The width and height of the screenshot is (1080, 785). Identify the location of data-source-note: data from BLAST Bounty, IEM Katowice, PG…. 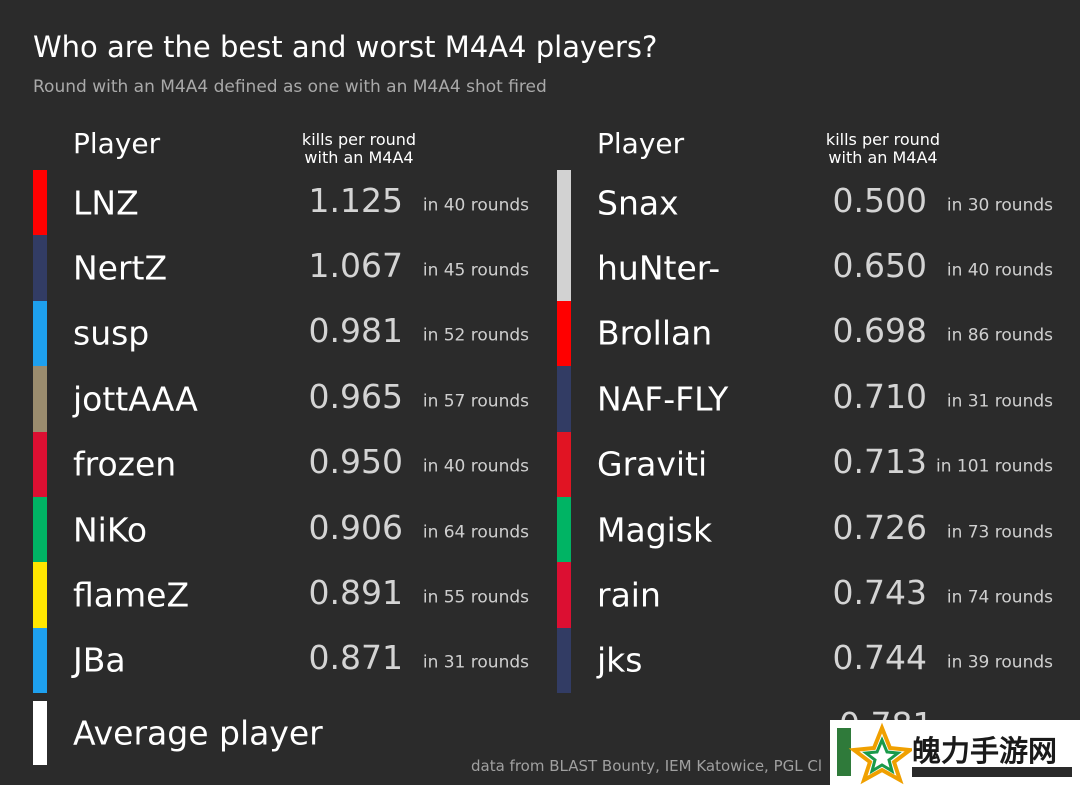
(647, 766).